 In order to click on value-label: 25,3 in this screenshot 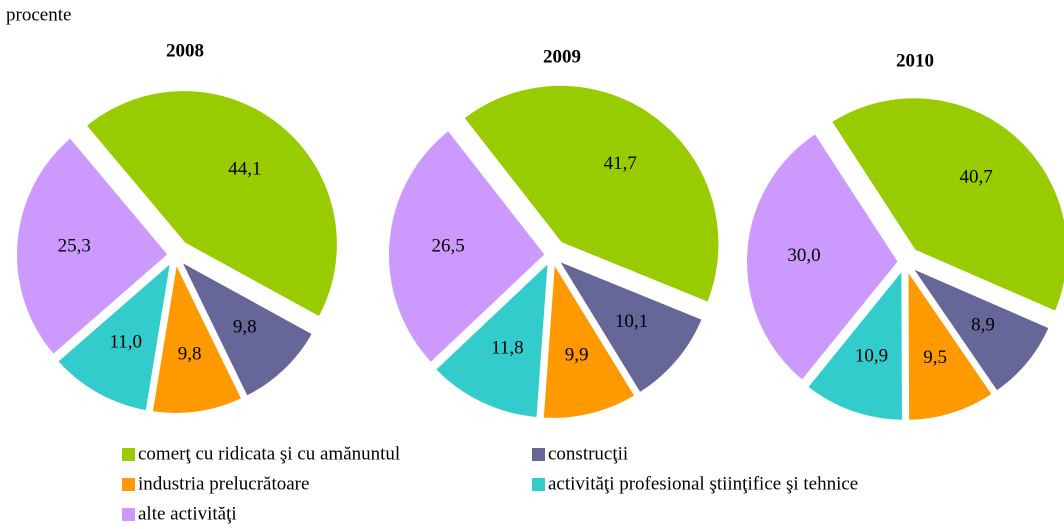, I will do `click(74, 245)`.